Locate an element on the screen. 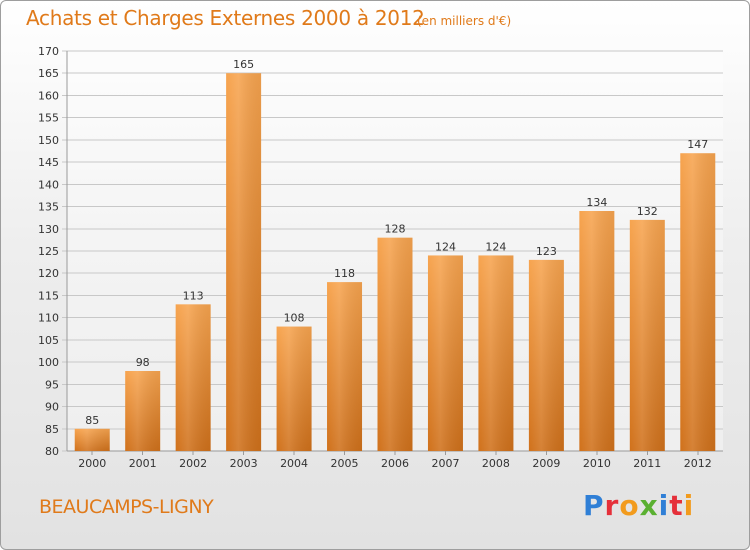  bar-2001 is located at coordinates (143, 411).